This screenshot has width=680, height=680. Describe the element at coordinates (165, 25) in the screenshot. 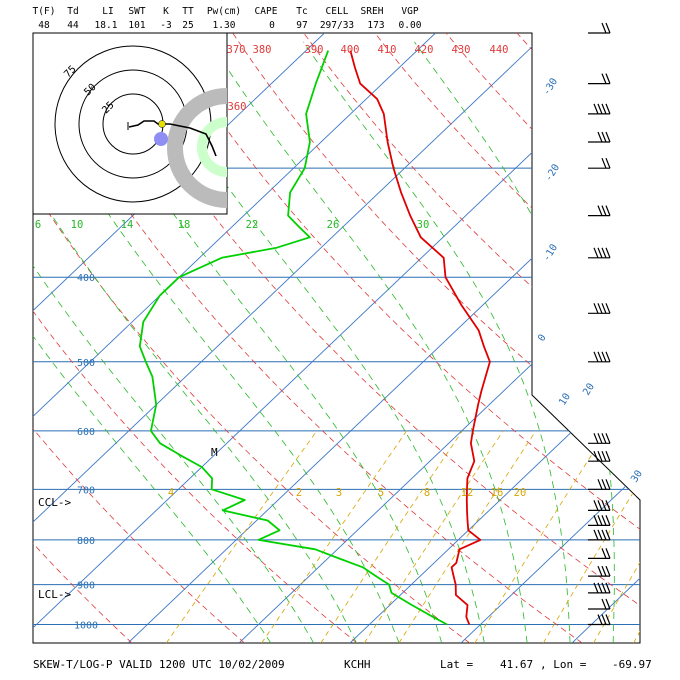

I see `hdr-value-k: -3` at that location.